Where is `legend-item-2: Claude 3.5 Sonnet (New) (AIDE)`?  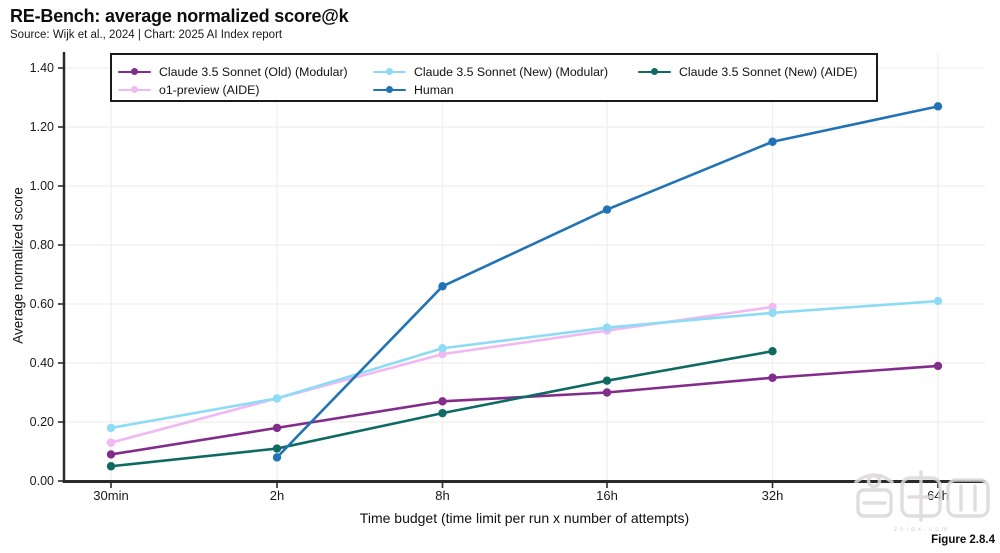 legend-item-2: Claude 3.5 Sonnet (New) (AIDE) is located at coordinates (747, 72).